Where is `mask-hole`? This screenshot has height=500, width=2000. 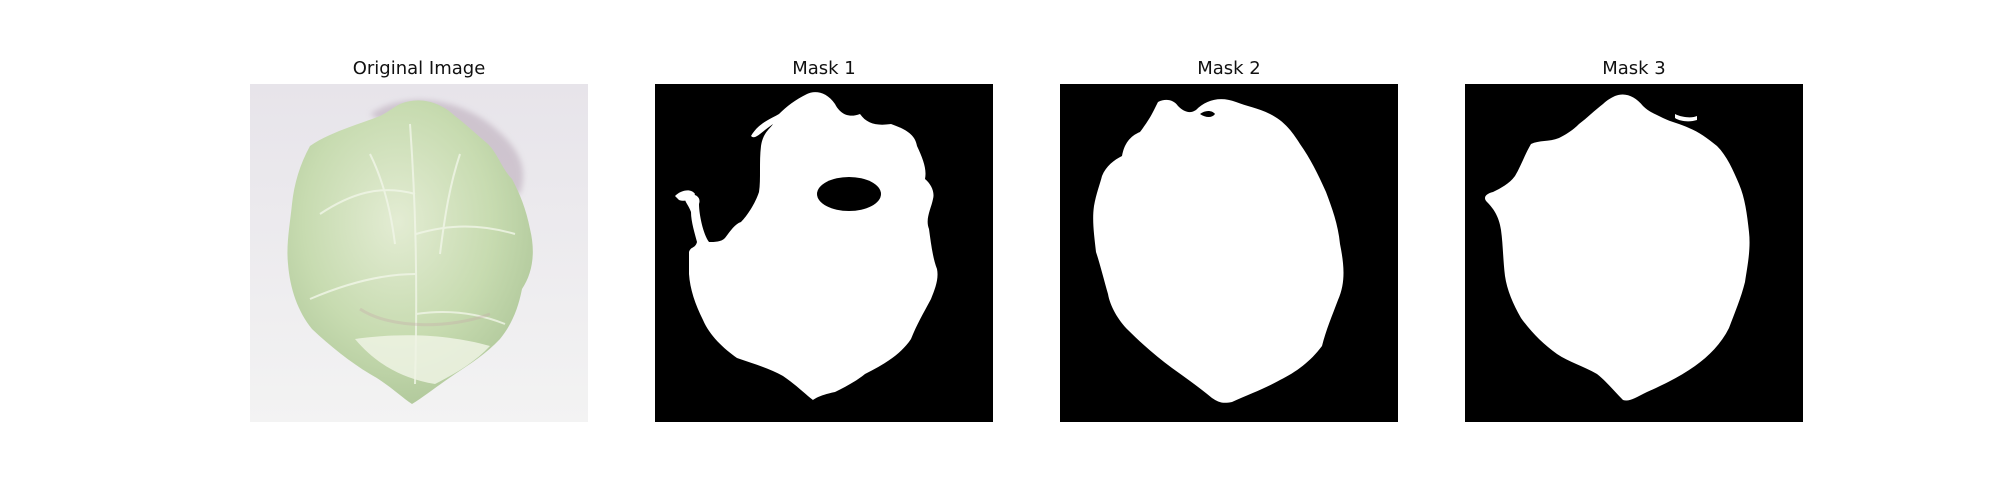 mask-hole is located at coordinates (849, 194).